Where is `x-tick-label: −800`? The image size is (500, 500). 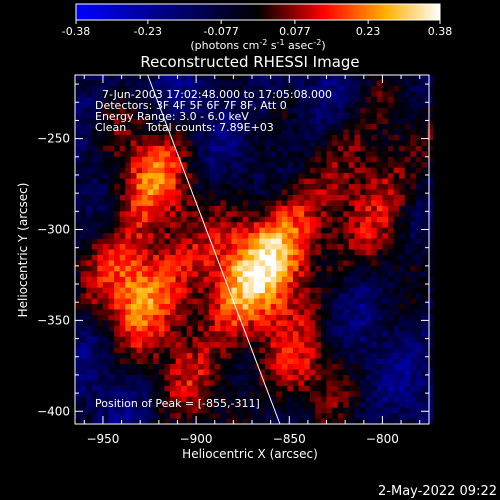
x-tick-label: −800 is located at coordinates (382, 439).